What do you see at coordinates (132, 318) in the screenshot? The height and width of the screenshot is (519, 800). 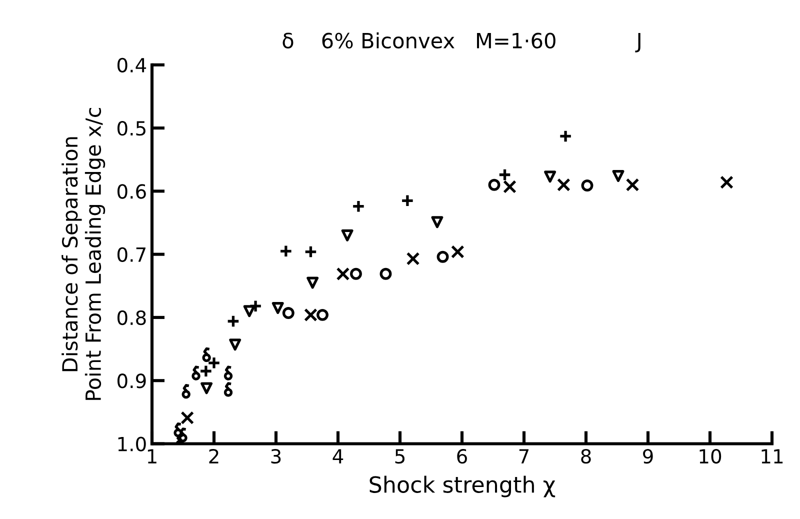 I see `y-tick-label: 0.8` at bounding box center [132, 318].